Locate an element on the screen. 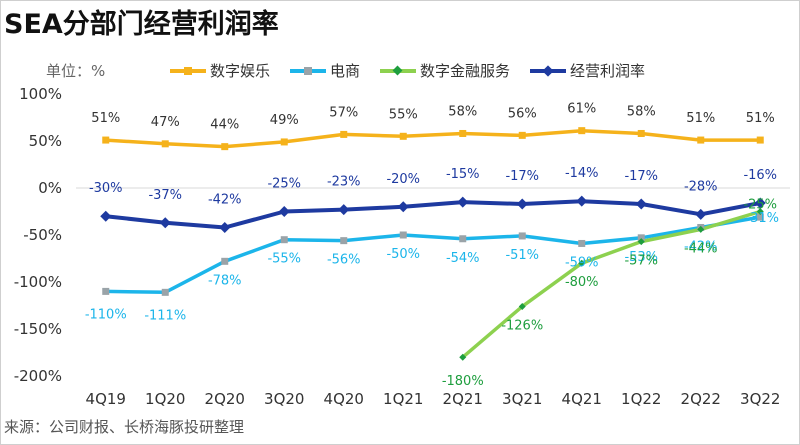 This screenshot has width=800, height=445. legend-item-digital-entertainment: 数字娱乐 is located at coordinates (220, 70).